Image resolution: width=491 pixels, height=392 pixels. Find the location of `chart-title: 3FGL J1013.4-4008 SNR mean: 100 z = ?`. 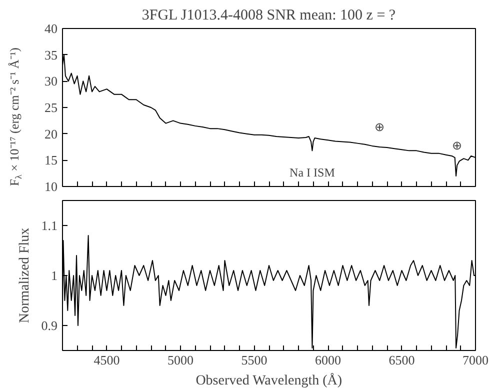

chart-title: 3FGL J1013.4-4008 SNR mean: 100 z = ? is located at coordinates (269, 16).